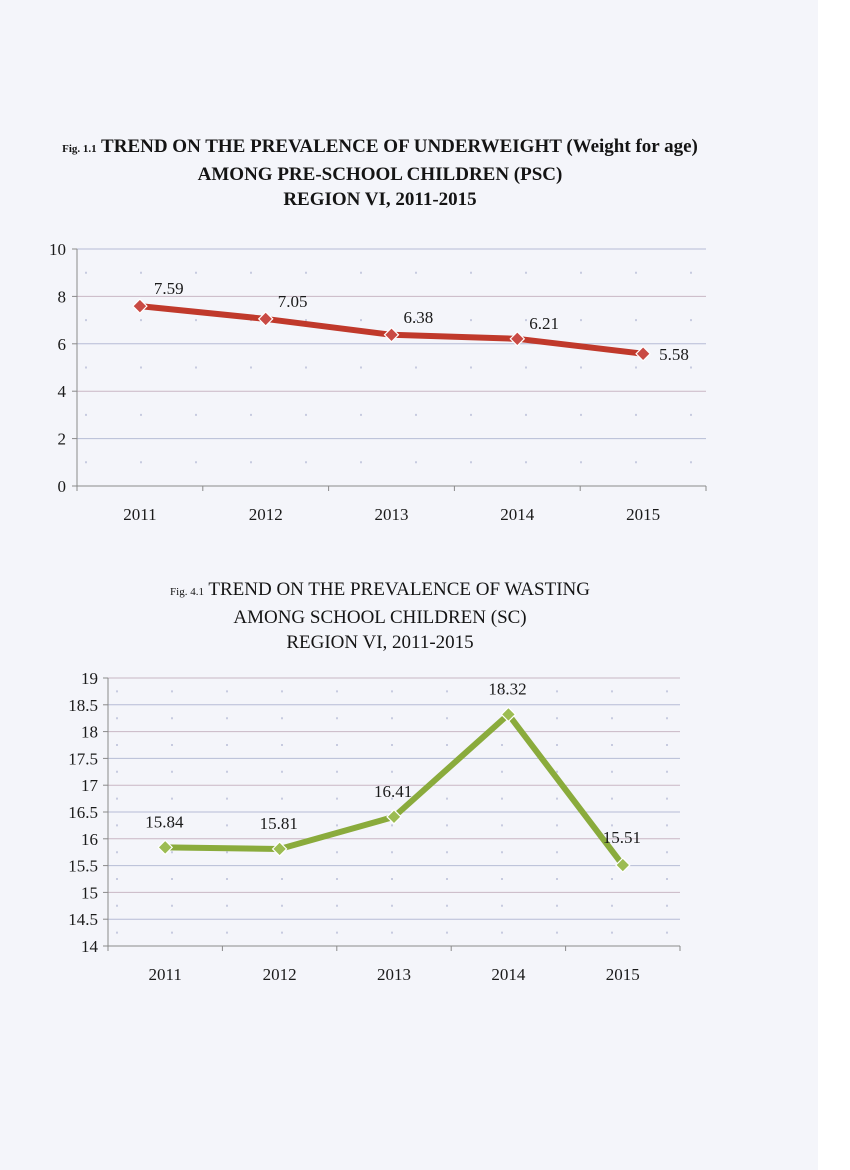 The image size is (850, 1170). Describe the element at coordinates (89, 678) in the screenshot. I see `chart-2-ytick-label: 19` at that location.